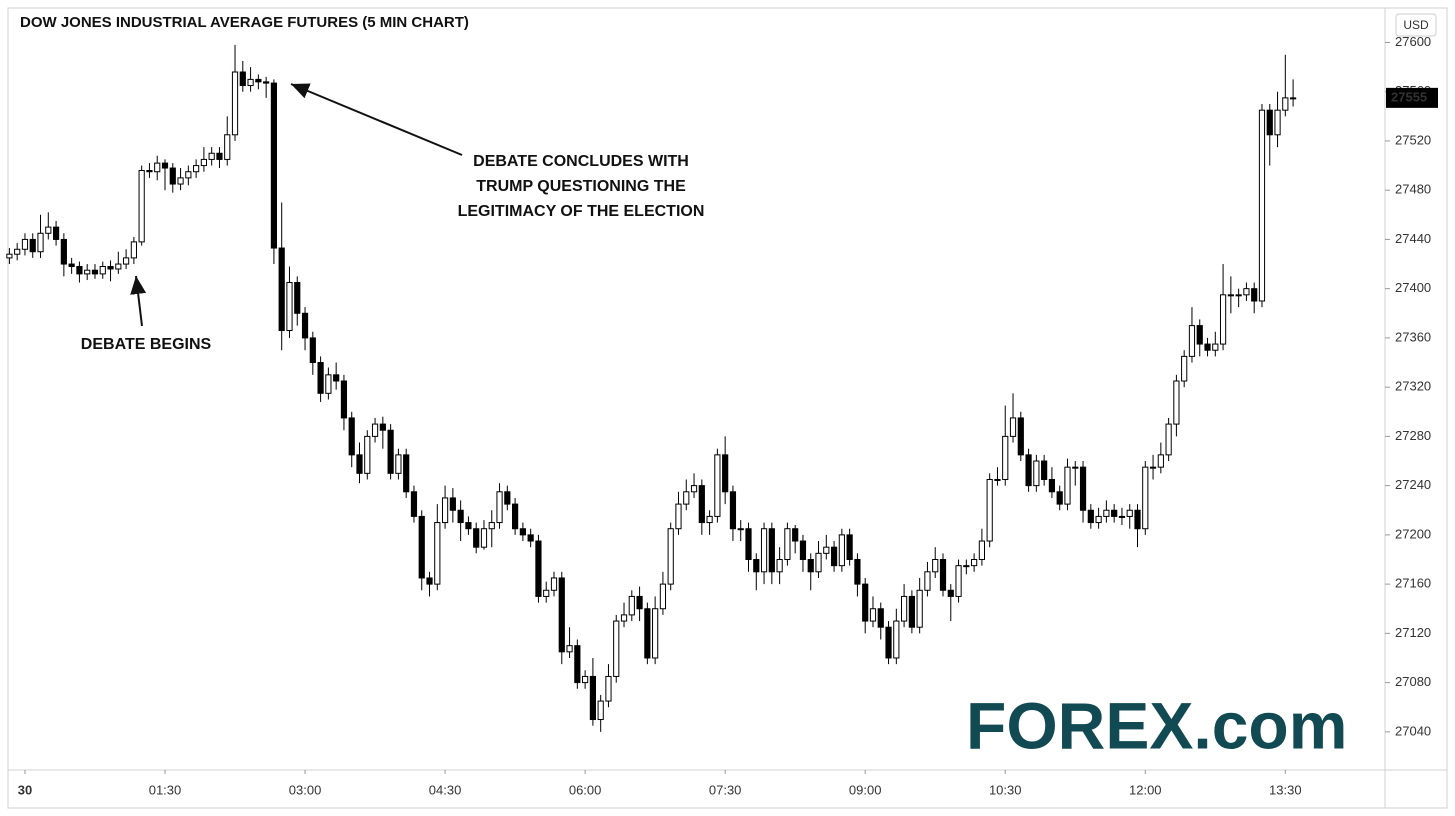  I want to click on y-tick-label: 27440, so click(1413, 238).